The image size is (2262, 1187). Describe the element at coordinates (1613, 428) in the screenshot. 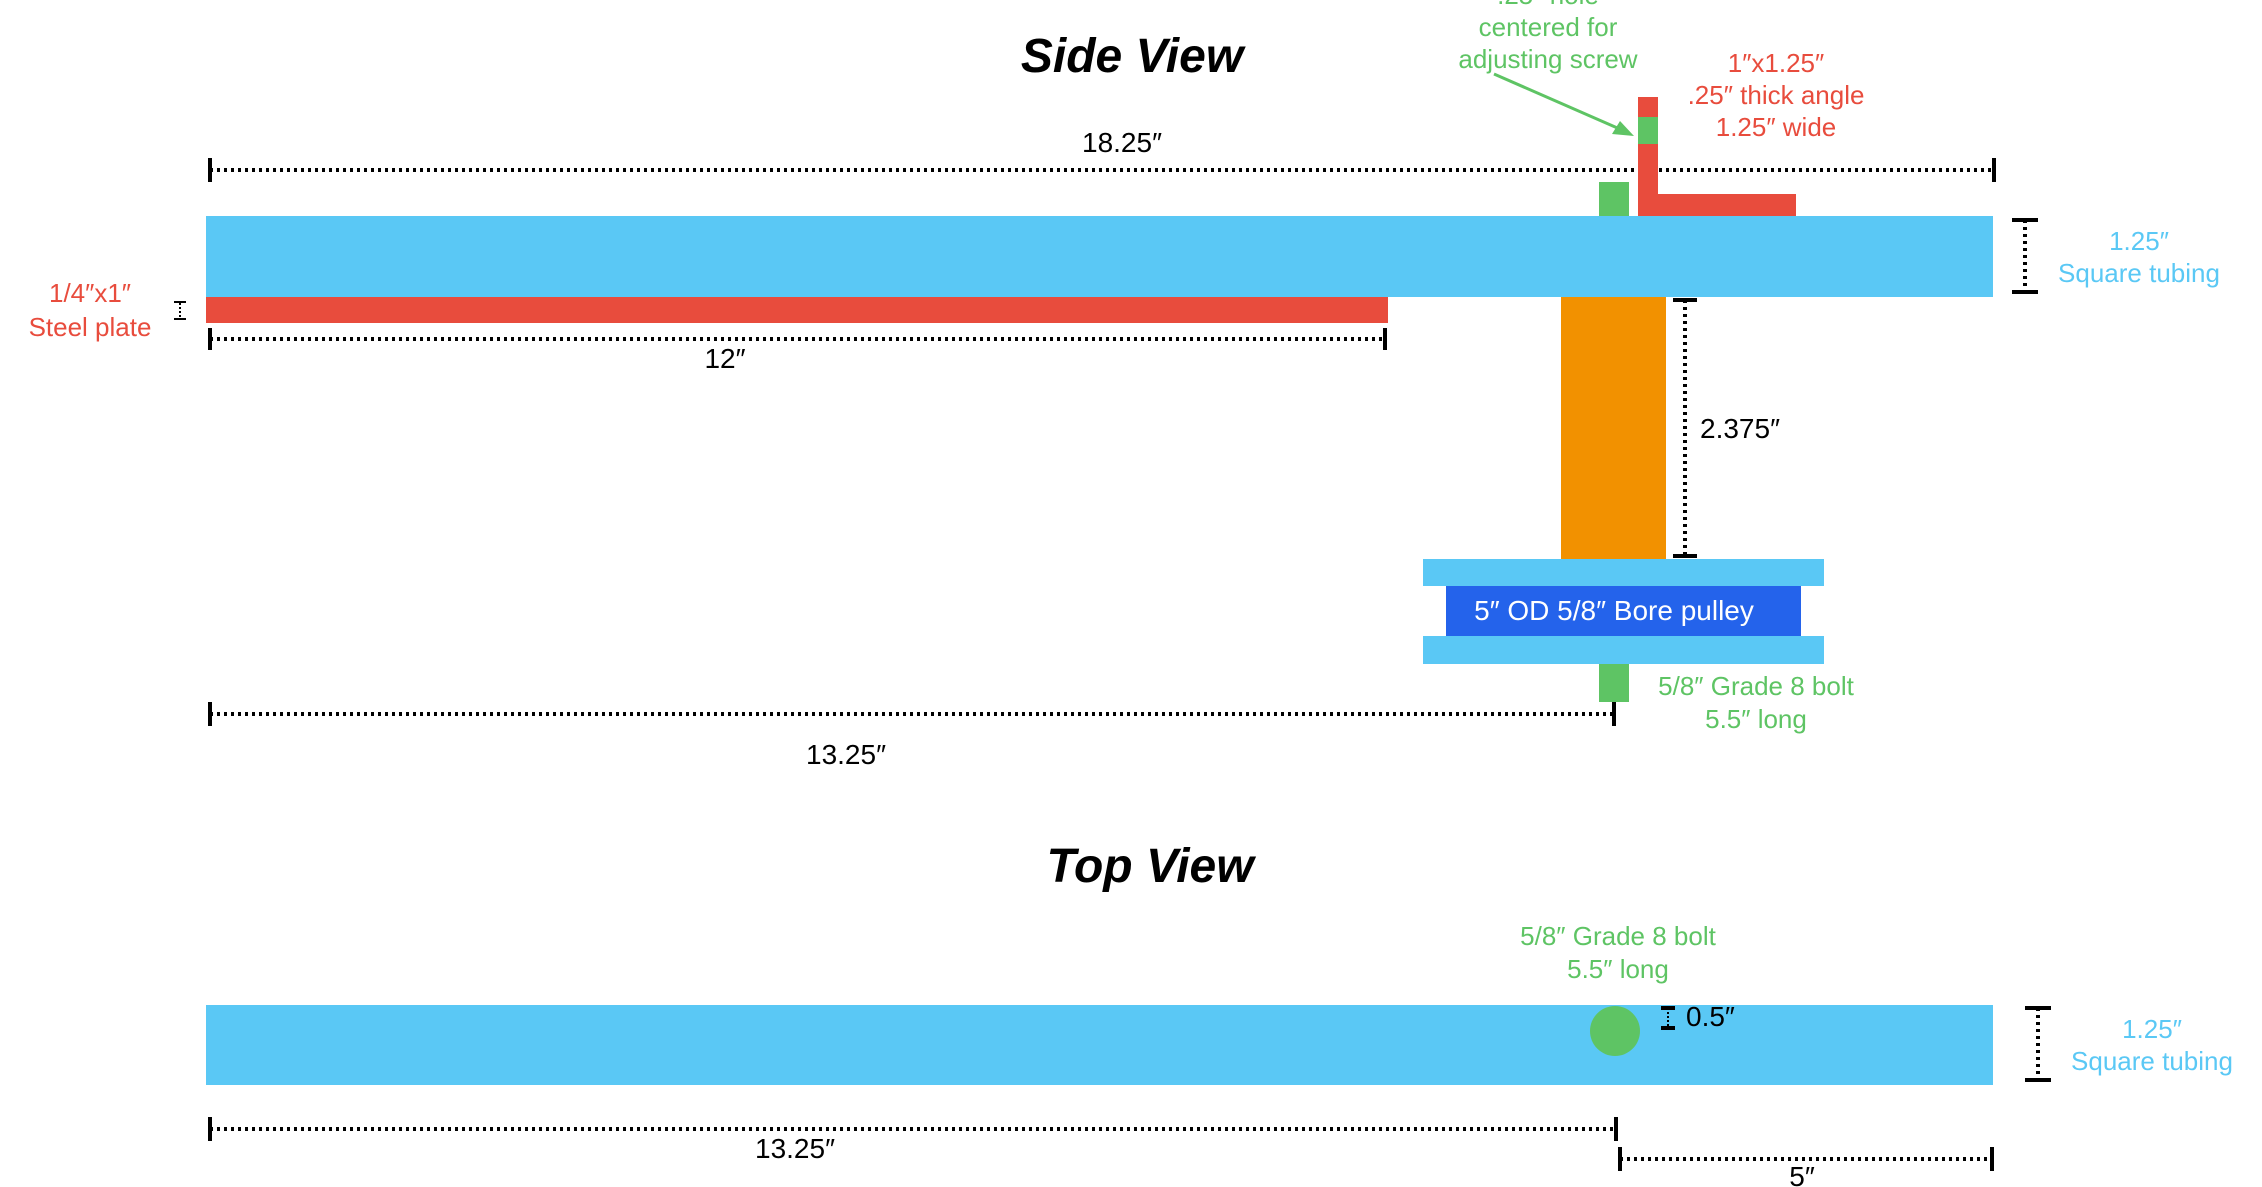

I see `spacer` at that location.